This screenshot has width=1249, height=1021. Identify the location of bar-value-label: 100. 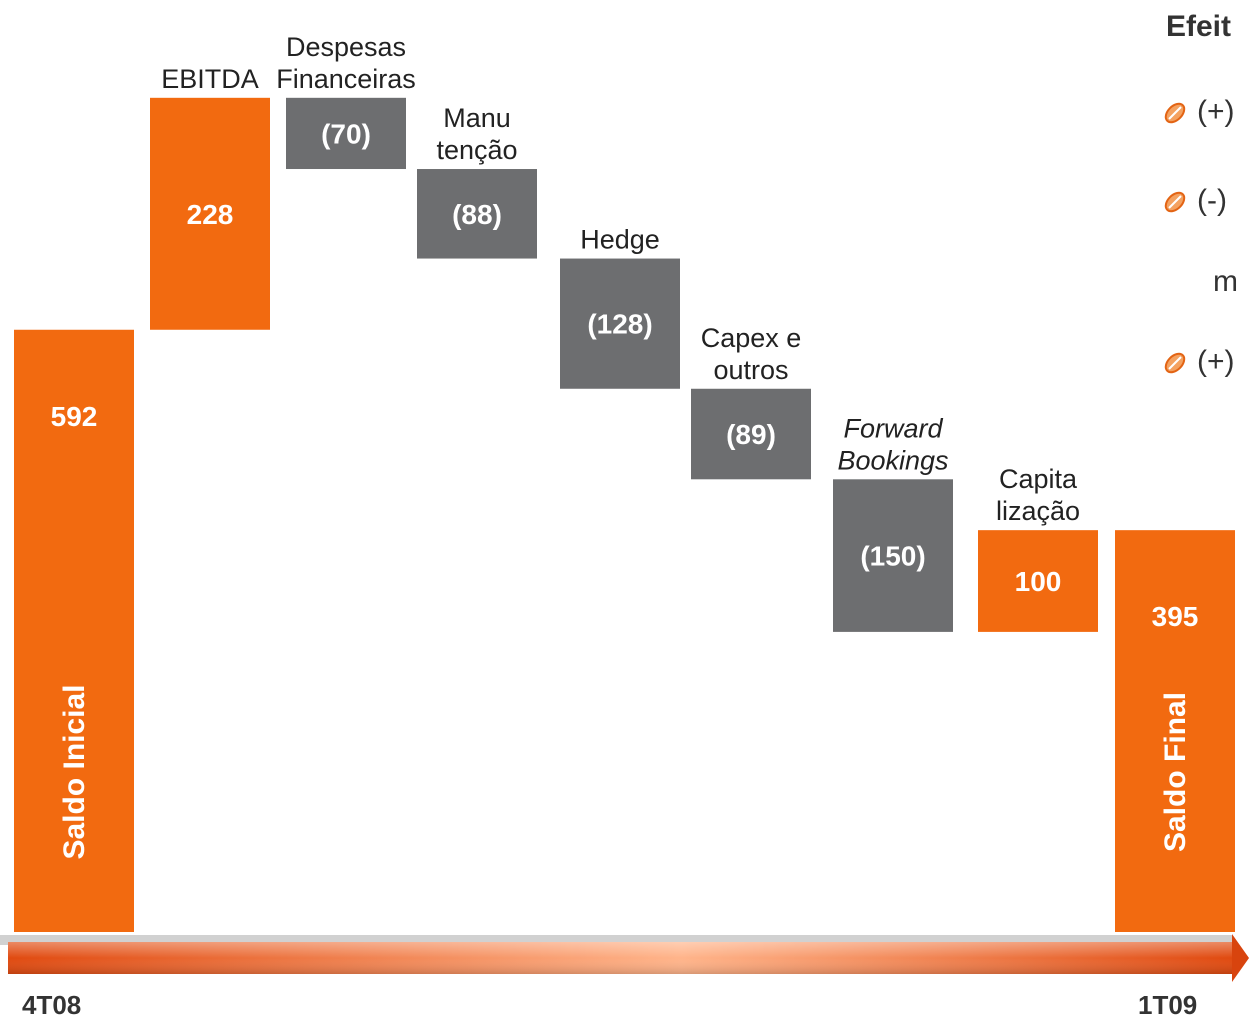
(1038, 581).